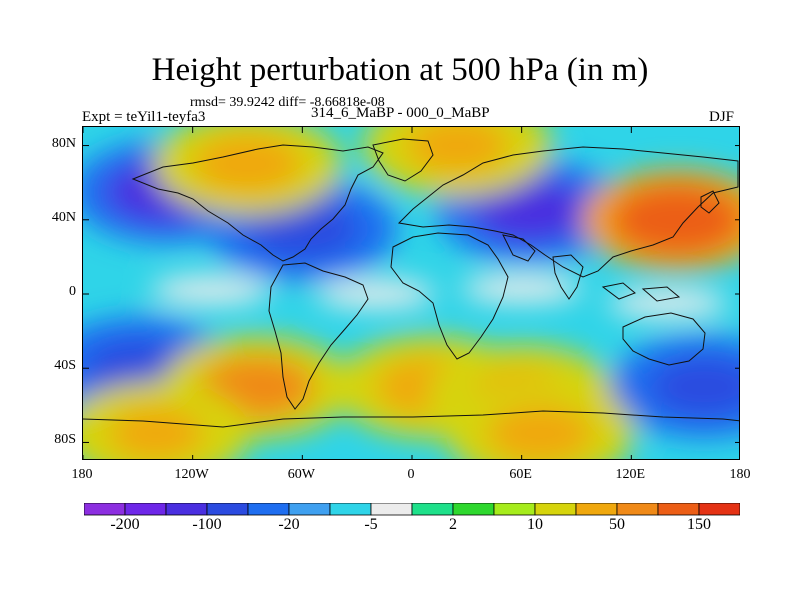  I want to click on colorbar-label: 150, so click(699, 524).